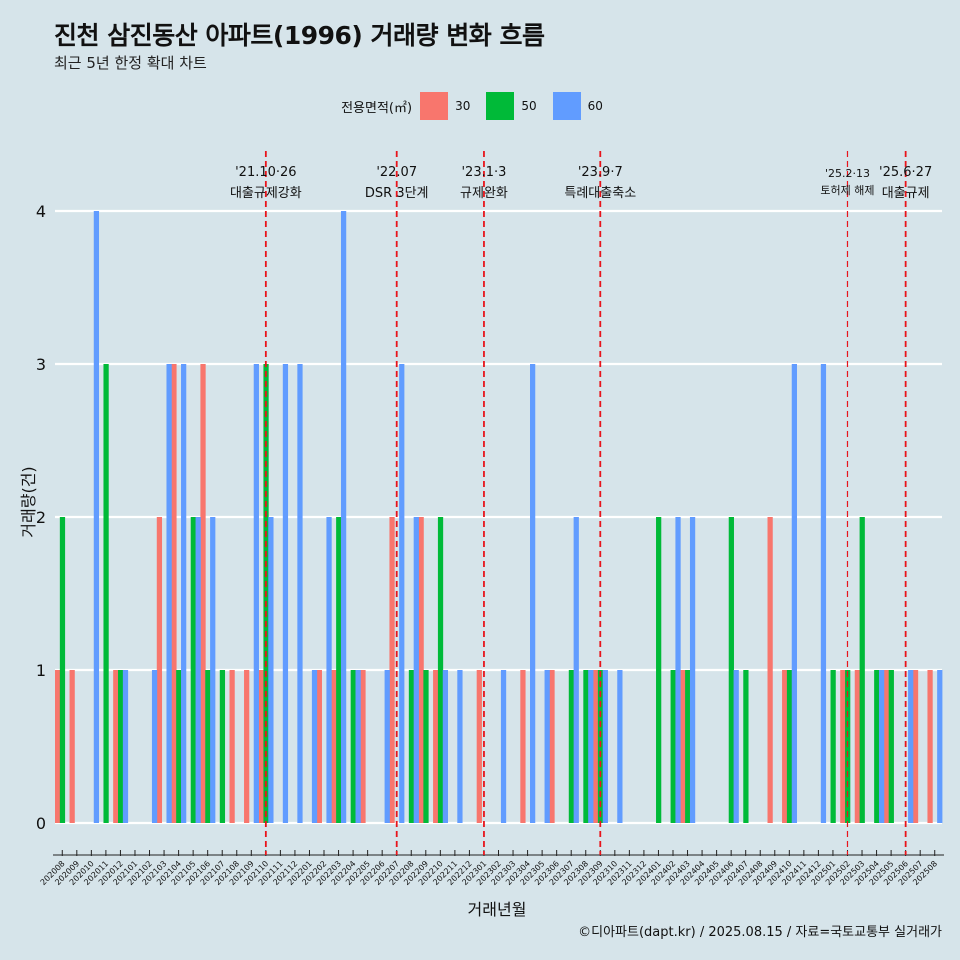  Describe the element at coordinates (41, 823) in the screenshot. I see `y-tick-label: 0` at that location.